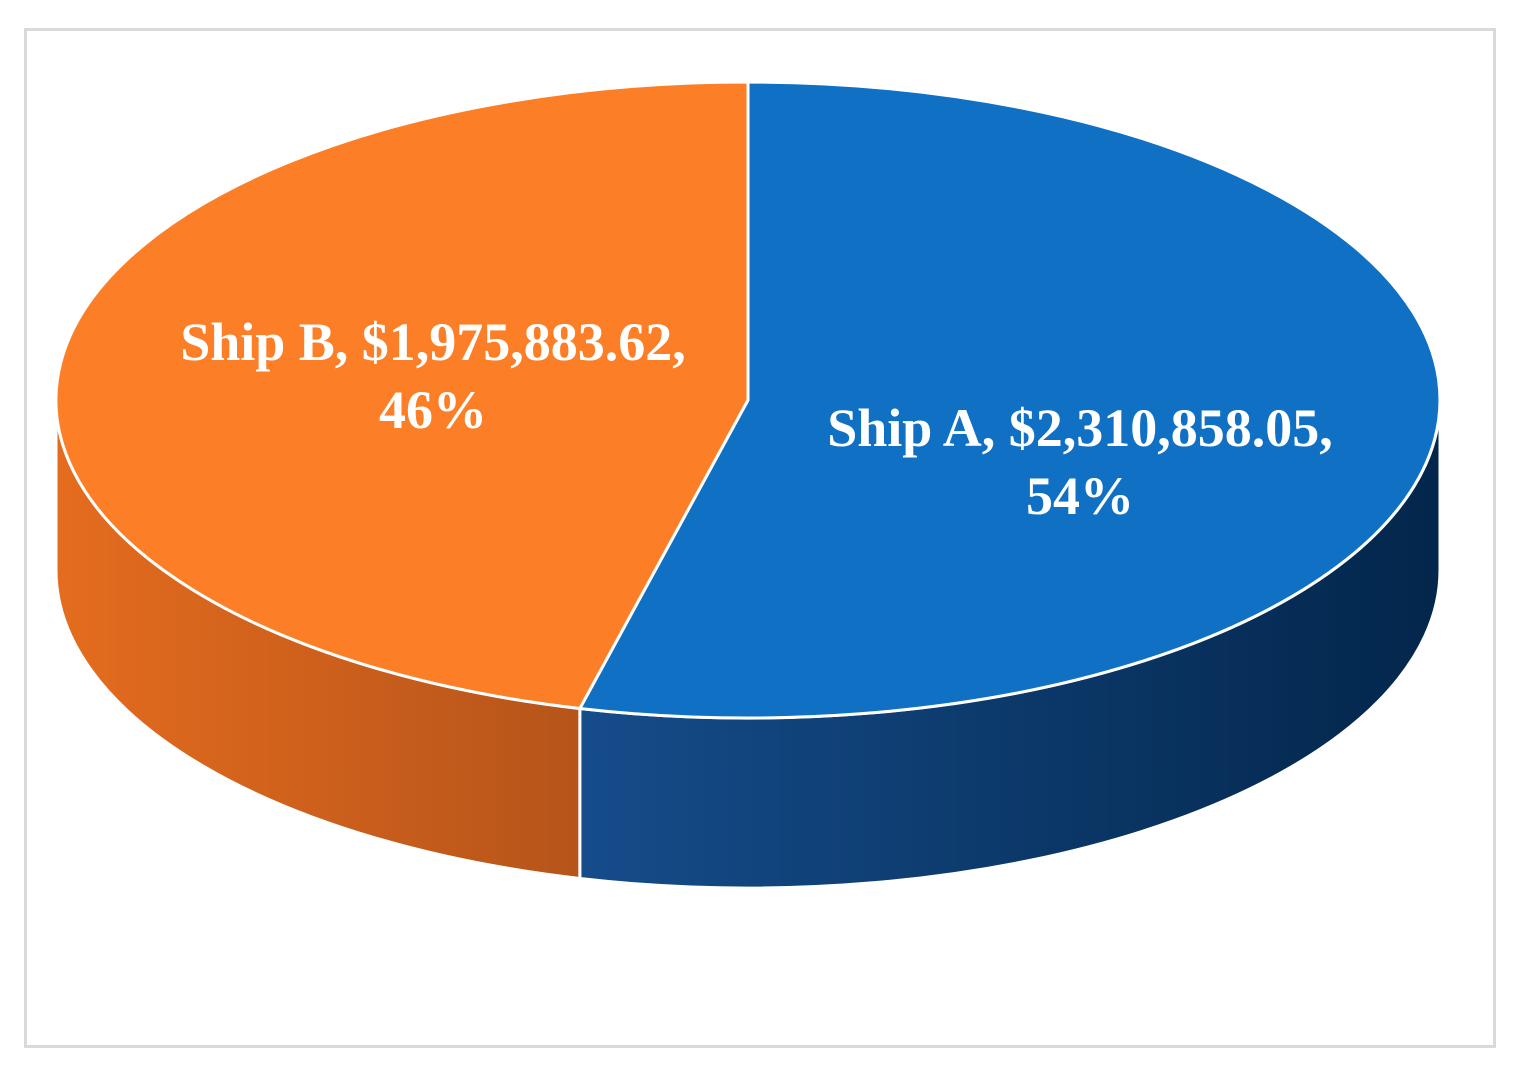  I want to click on slice-label-ship-a-line1: Ship A, $2,310,858.05,, so click(1080, 428).